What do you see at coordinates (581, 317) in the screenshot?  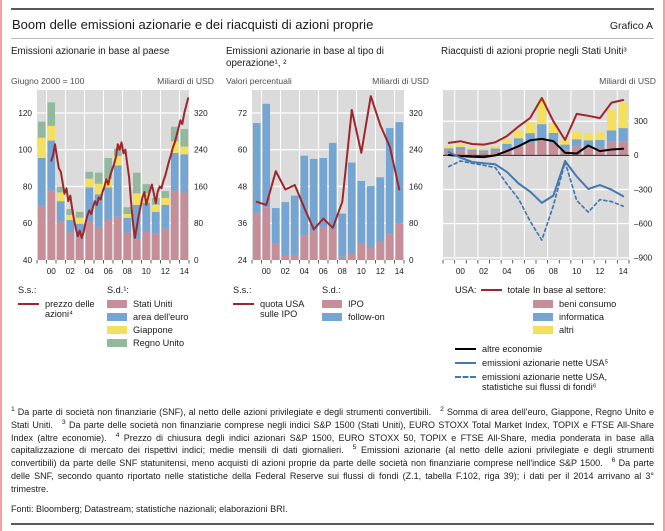 I see `legend-item-label: informatica` at bounding box center [581, 317].